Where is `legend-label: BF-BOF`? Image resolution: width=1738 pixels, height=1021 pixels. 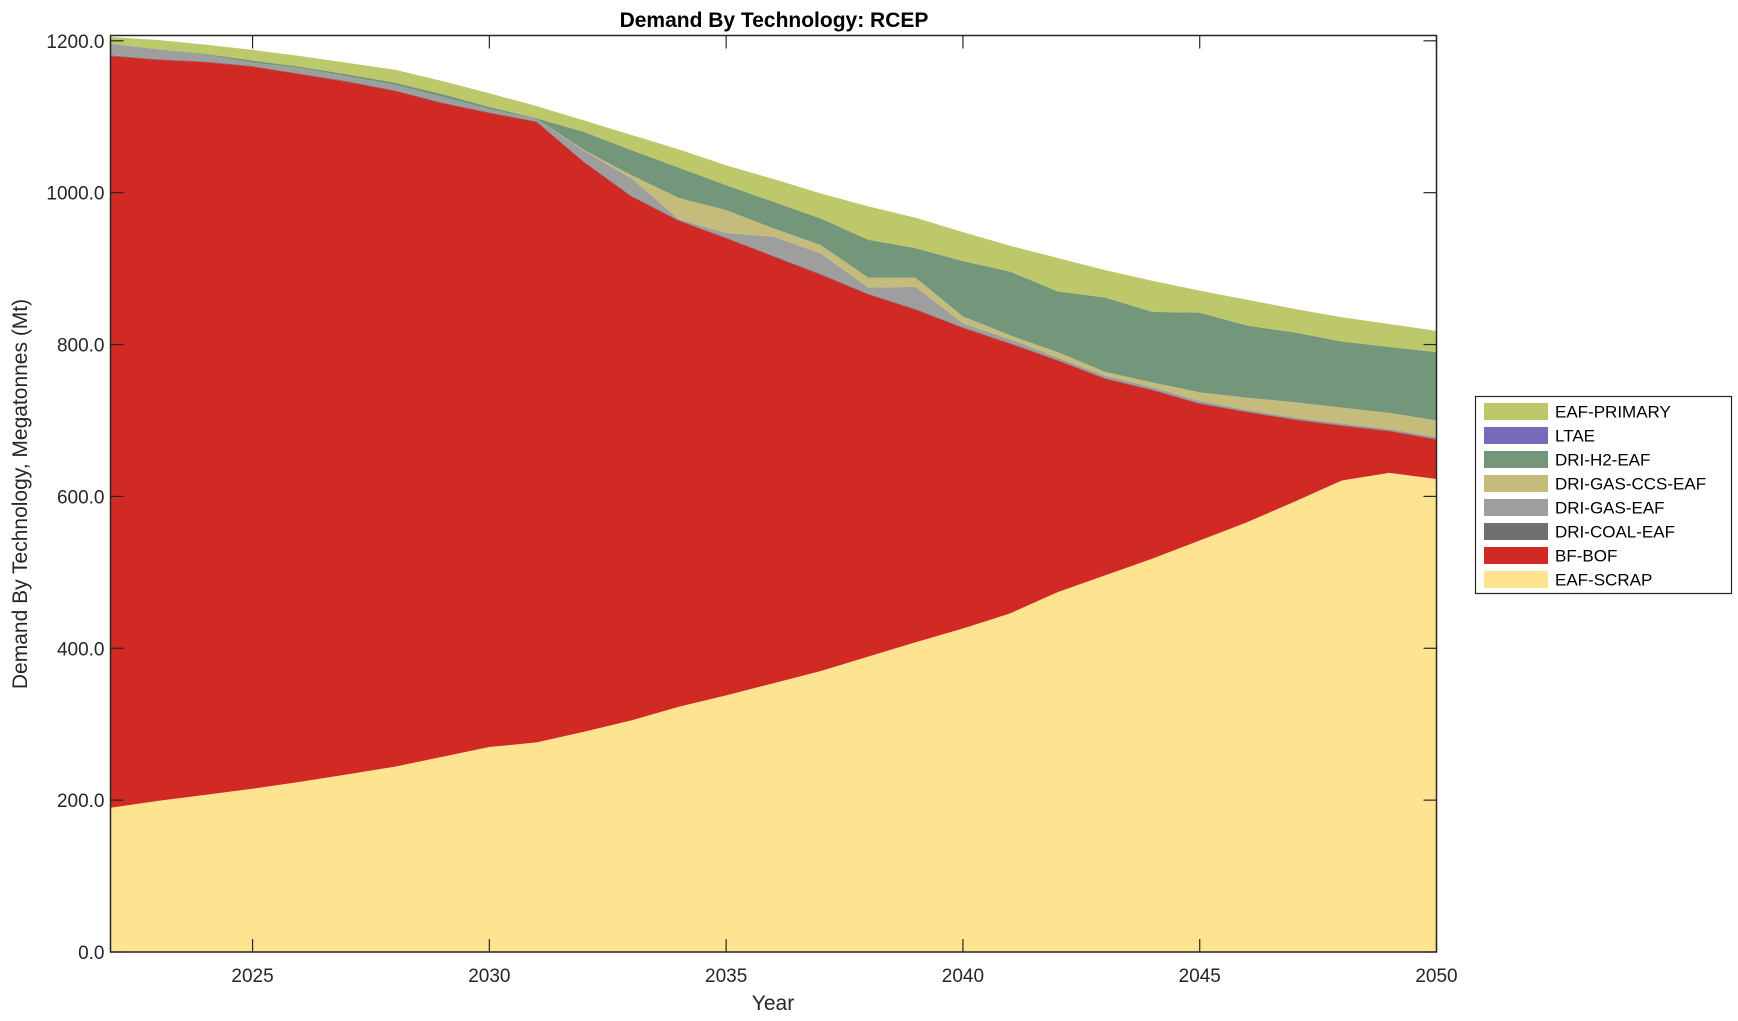 legend-label: BF-BOF is located at coordinates (1586, 556).